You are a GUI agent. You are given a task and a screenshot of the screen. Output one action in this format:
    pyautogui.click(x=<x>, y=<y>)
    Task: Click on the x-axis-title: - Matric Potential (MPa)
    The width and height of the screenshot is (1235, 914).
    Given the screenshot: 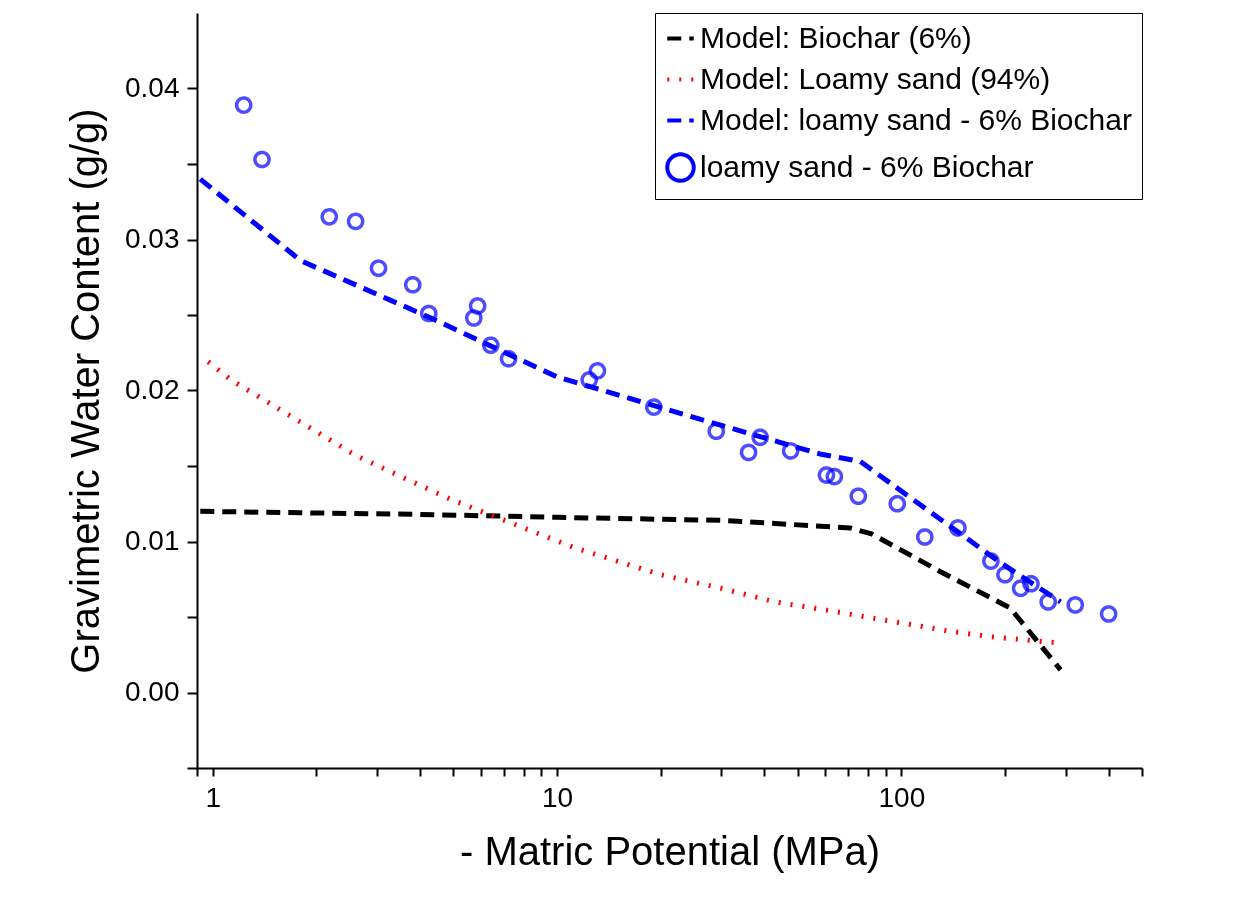 What is the action you would take?
    pyautogui.click(x=670, y=850)
    